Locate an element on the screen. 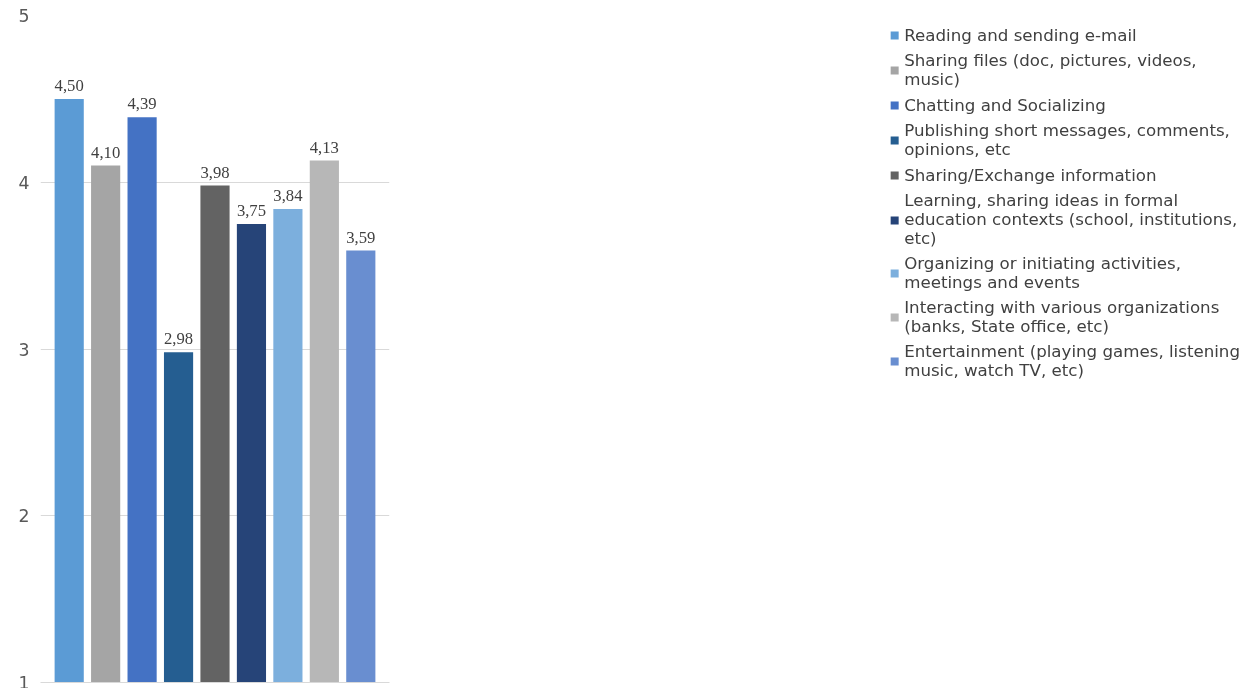  data-label: 4,50 is located at coordinates (69, 85).